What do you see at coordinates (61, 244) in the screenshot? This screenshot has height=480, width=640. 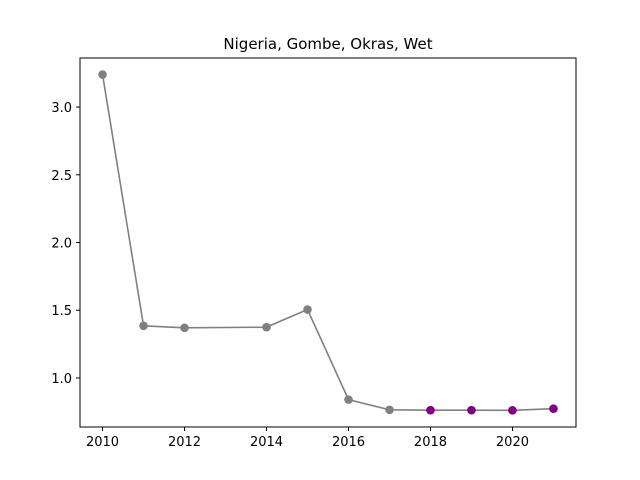 I see `y-tick-label: 2.0` at bounding box center [61, 244].